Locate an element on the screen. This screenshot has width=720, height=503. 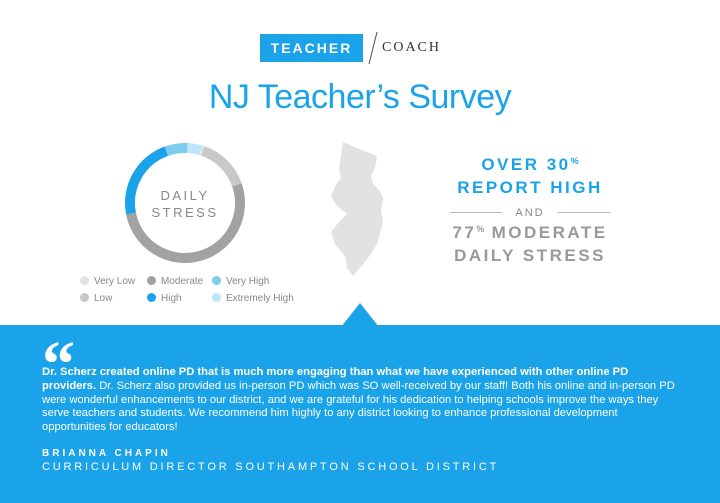
legend-swatch-very-high is located at coordinates (216, 280).